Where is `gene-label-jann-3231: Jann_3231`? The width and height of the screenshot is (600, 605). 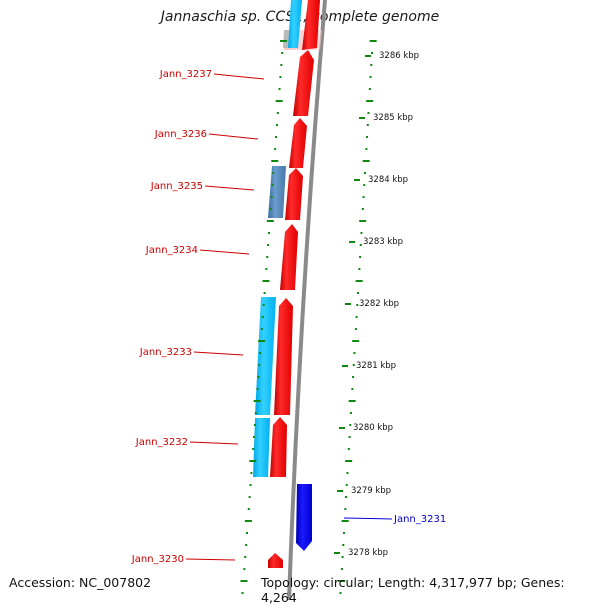 gene-label-jann-3231: Jann_3231 is located at coordinates (419, 519).